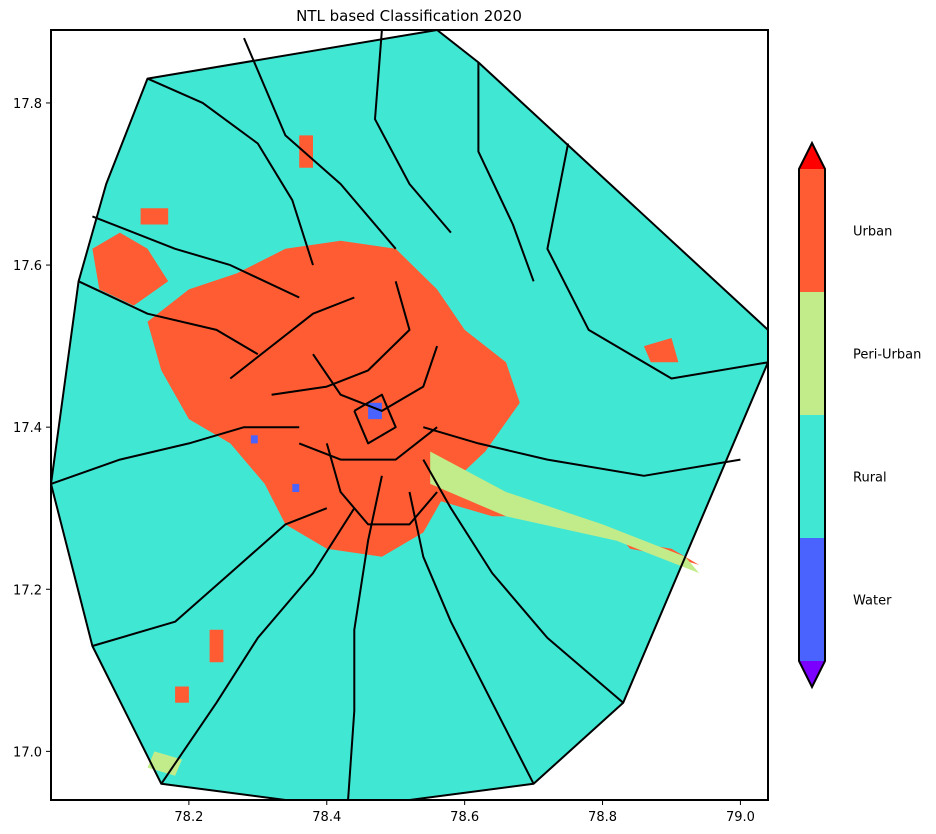 The image size is (936, 834). Describe the element at coordinates (859, 415) in the screenshot. I see `colorbar: Water Rural Peri-Urban Urban` at that location.